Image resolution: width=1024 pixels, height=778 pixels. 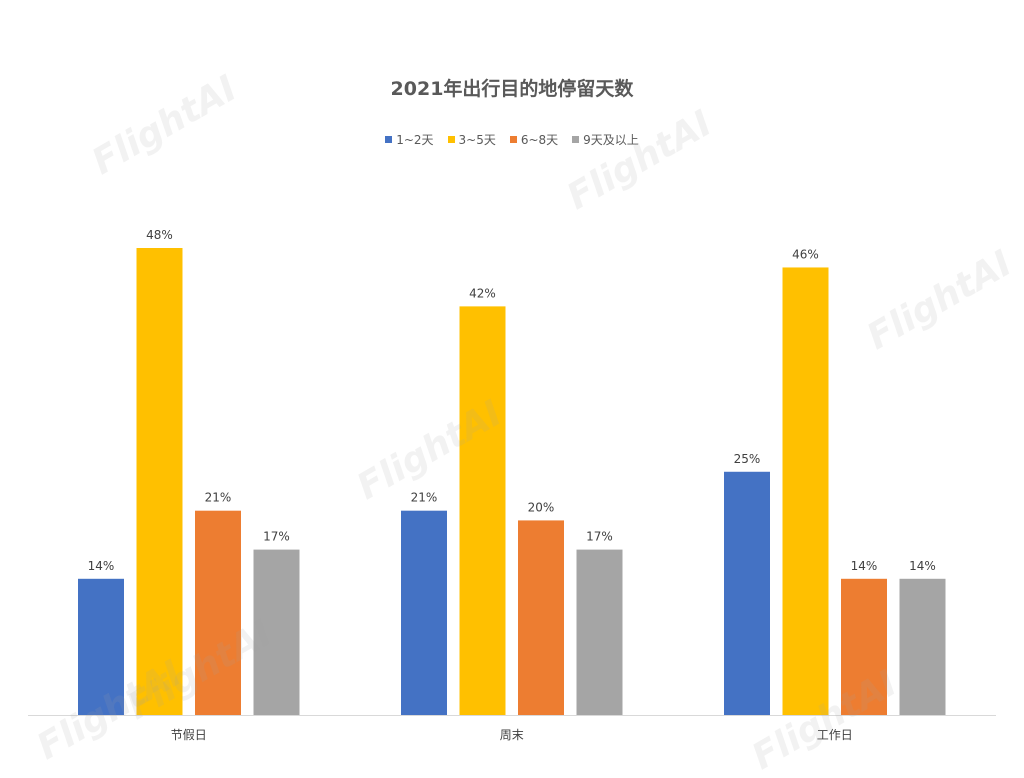 What do you see at coordinates (477, 140) in the screenshot?
I see `legend-label: 3~5天` at bounding box center [477, 140].